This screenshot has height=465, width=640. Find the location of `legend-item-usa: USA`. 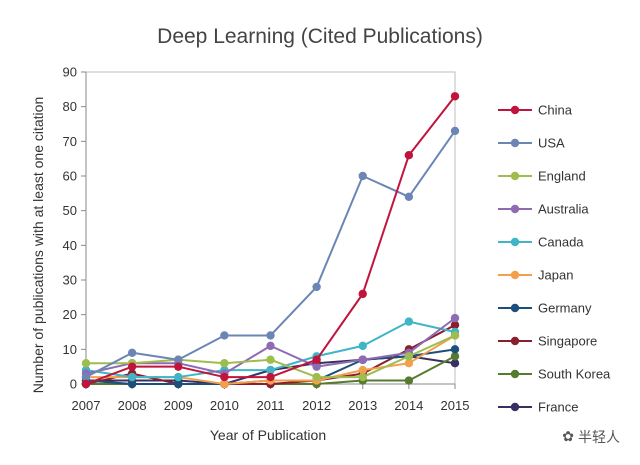

legend-item-usa: USA is located at coordinates (531, 143).